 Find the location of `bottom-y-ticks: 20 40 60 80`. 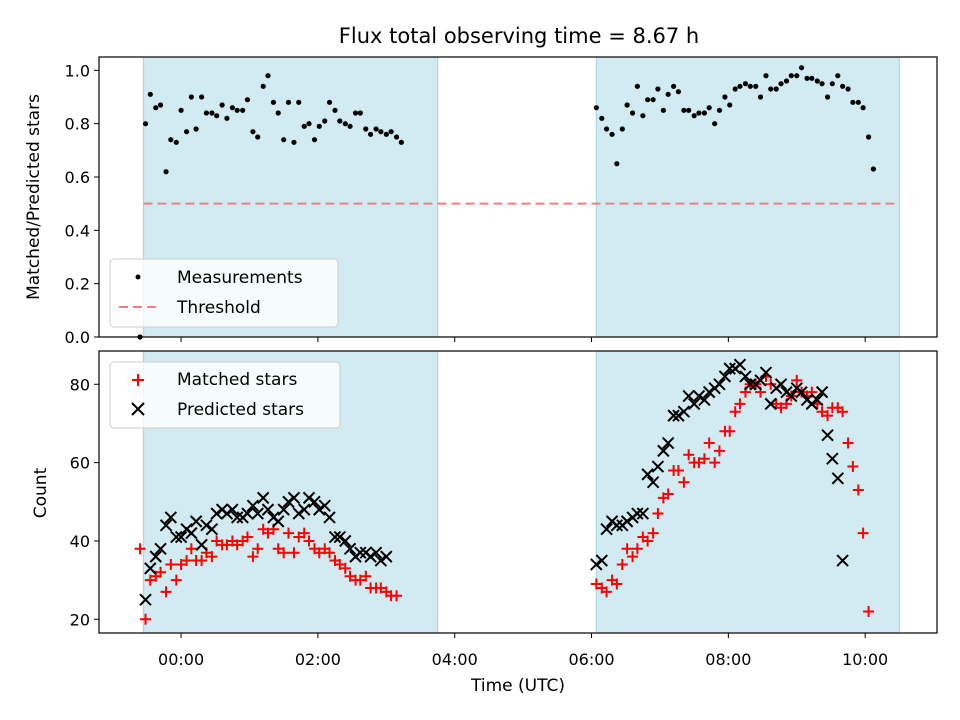

bottom-y-ticks: 20 40 60 80 is located at coordinates (84, 502).